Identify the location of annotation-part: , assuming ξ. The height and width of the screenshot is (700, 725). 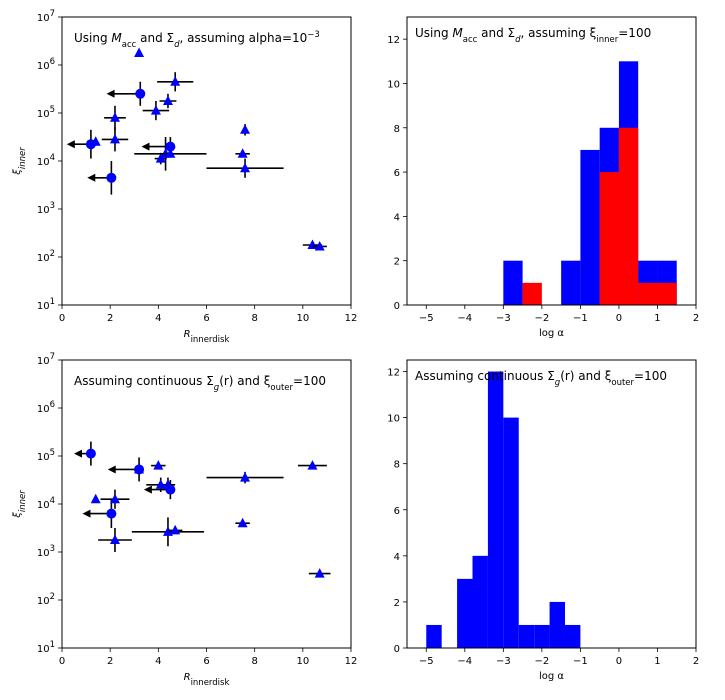
(559, 33).